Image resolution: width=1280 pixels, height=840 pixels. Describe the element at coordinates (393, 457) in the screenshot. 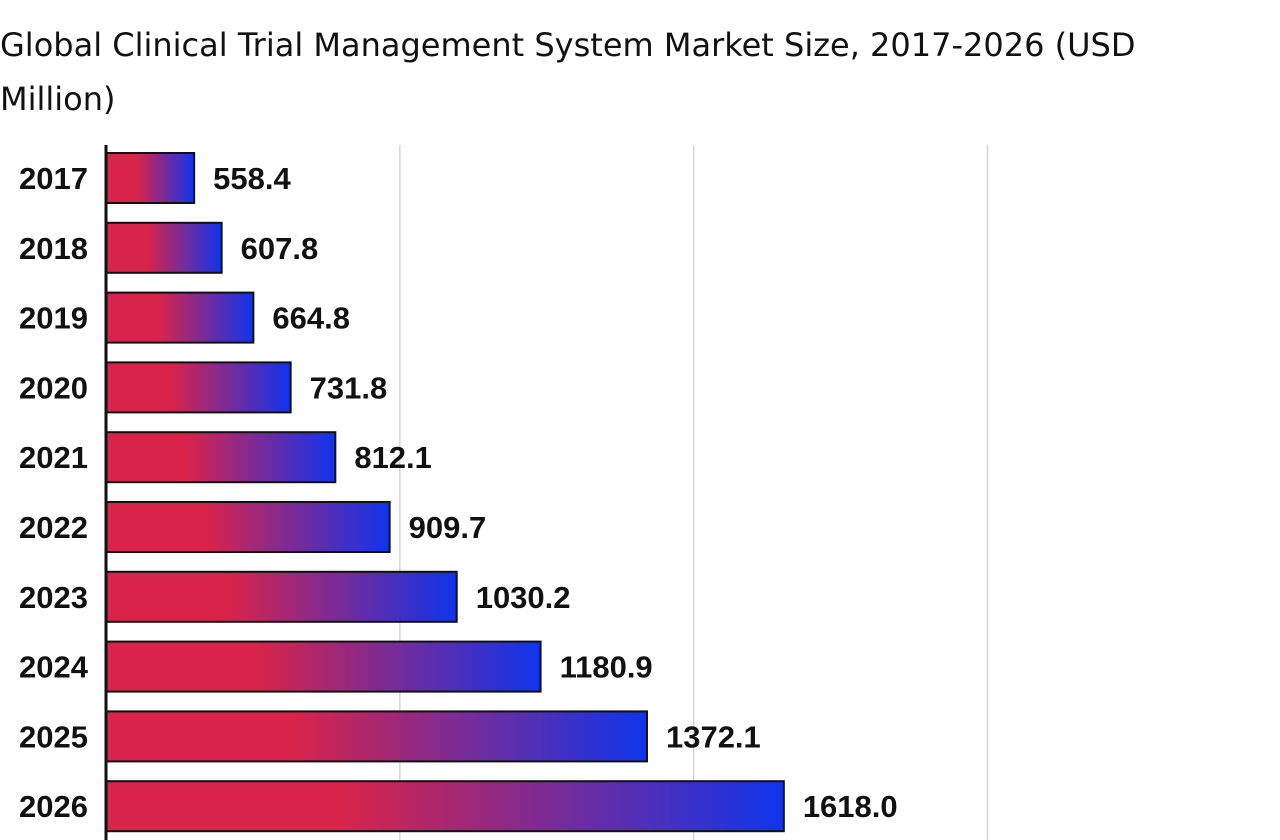

I see `value-label: 812.1` at that location.